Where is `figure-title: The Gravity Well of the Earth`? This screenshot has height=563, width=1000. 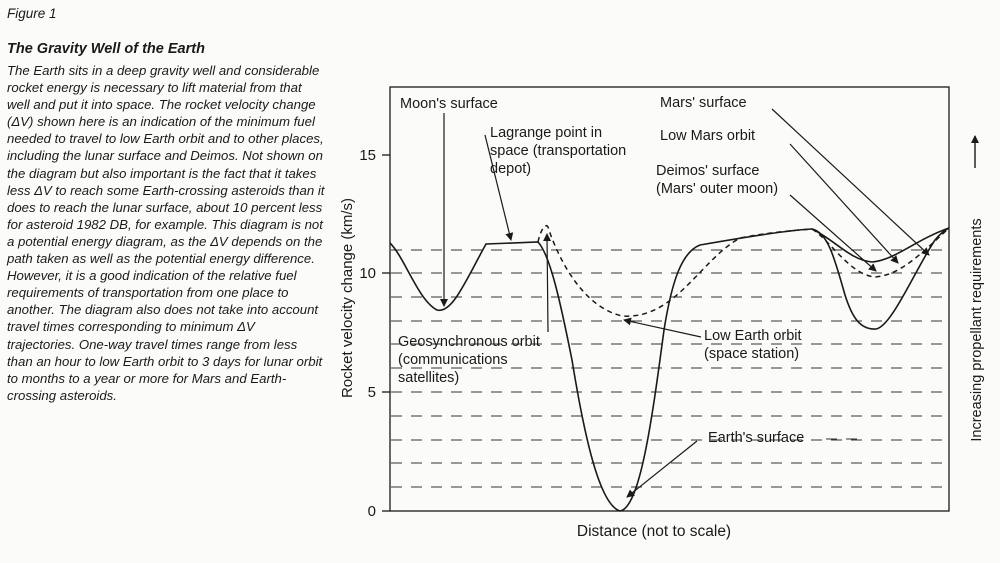
figure-title: The Gravity Well of the Earth is located at coordinates (106, 49).